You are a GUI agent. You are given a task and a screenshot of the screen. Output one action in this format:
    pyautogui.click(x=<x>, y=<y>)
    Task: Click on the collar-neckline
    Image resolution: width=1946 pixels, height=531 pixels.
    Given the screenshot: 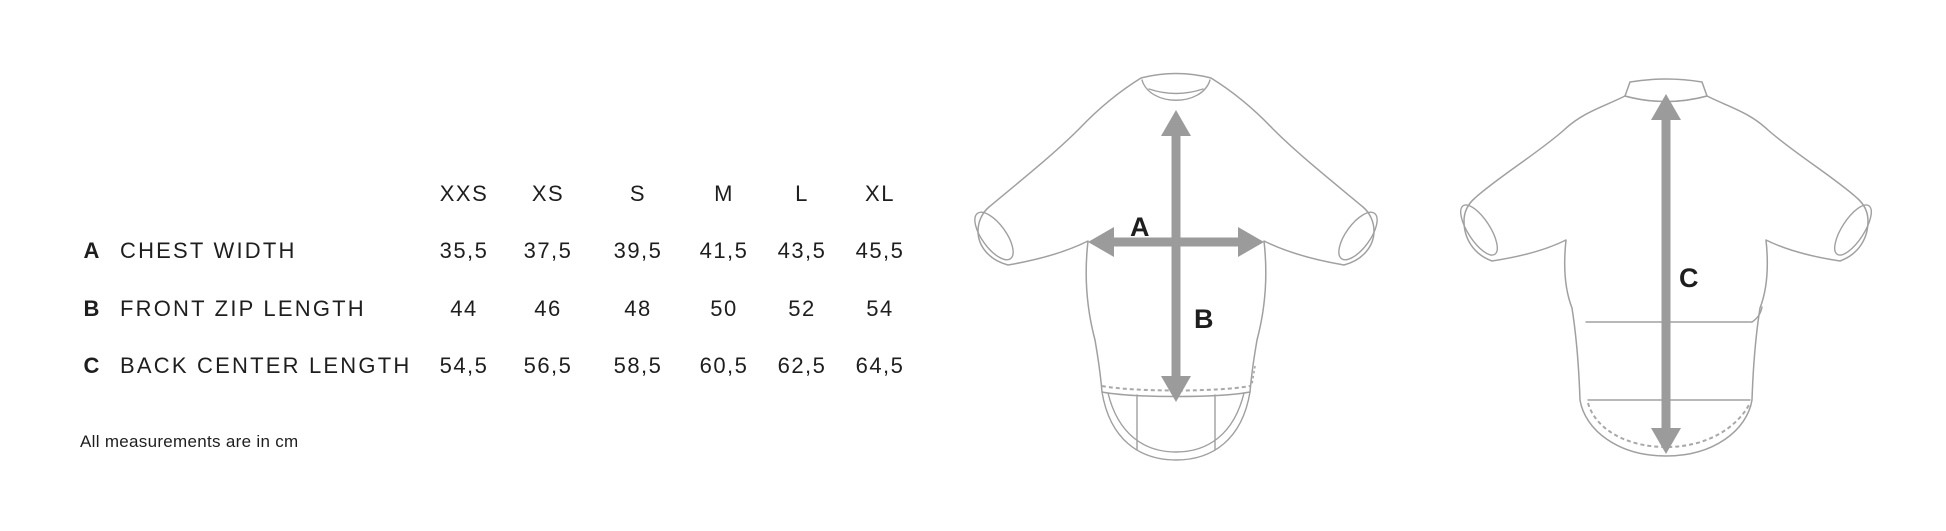 What is the action you would take?
    pyautogui.click(x=1176, y=90)
    